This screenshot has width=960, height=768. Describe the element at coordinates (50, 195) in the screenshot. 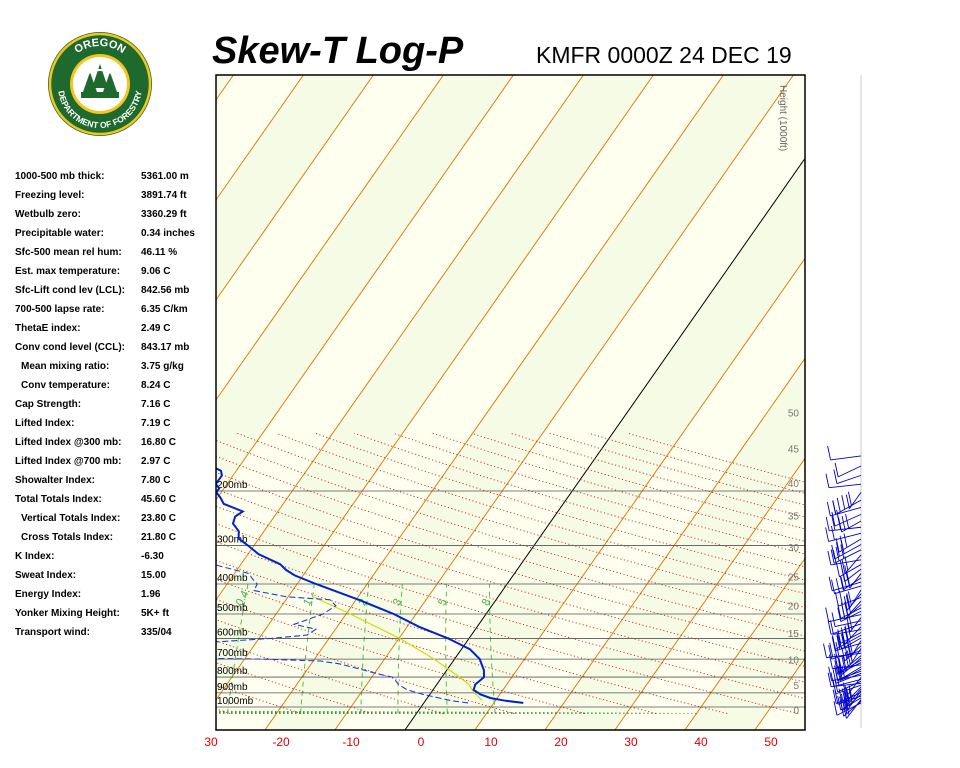

I see `index-label: Freezing level:` at that location.